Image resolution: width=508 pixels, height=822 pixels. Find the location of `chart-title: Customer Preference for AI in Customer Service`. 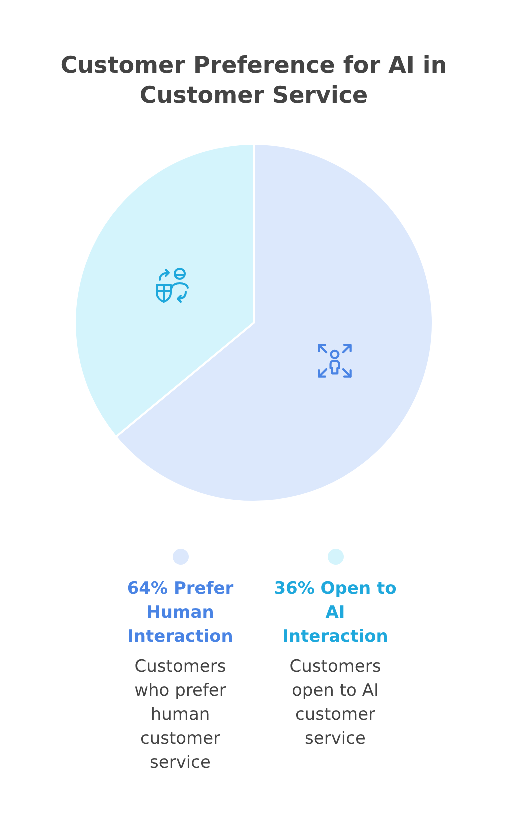

chart-title: Customer Preference for AI in Customer Service is located at coordinates (254, 81).